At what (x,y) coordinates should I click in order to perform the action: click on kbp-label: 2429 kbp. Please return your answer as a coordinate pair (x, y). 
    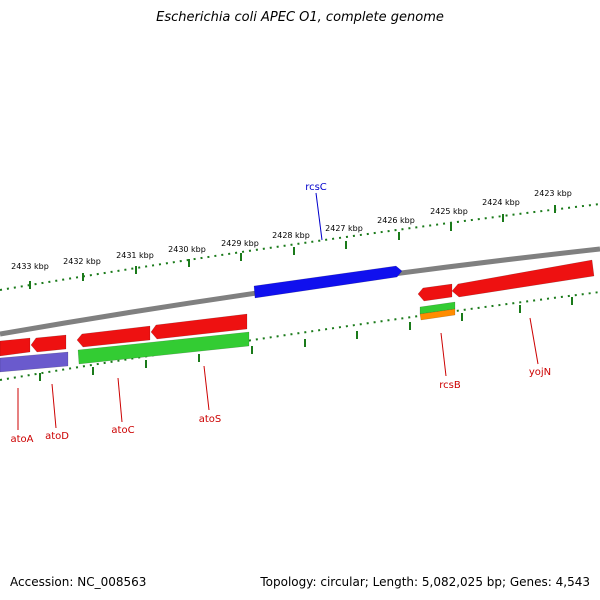
    Looking at the image, I should click on (240, 243).